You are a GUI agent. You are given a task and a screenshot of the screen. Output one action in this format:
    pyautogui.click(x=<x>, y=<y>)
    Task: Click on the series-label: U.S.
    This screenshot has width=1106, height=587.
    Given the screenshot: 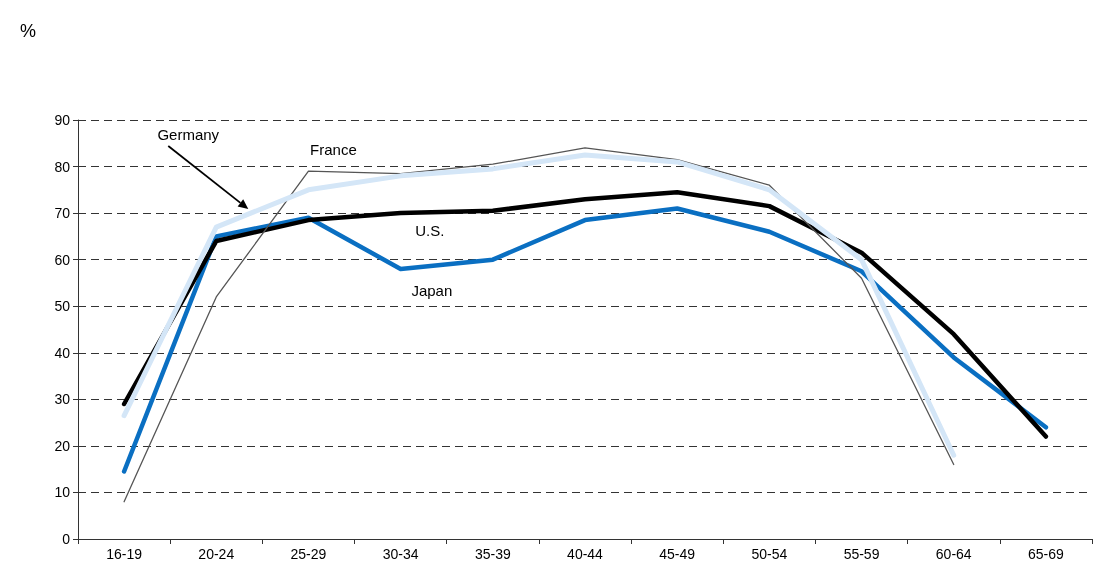 What is the action you would take?
    pyautogui.click(x=430, y=231)
    